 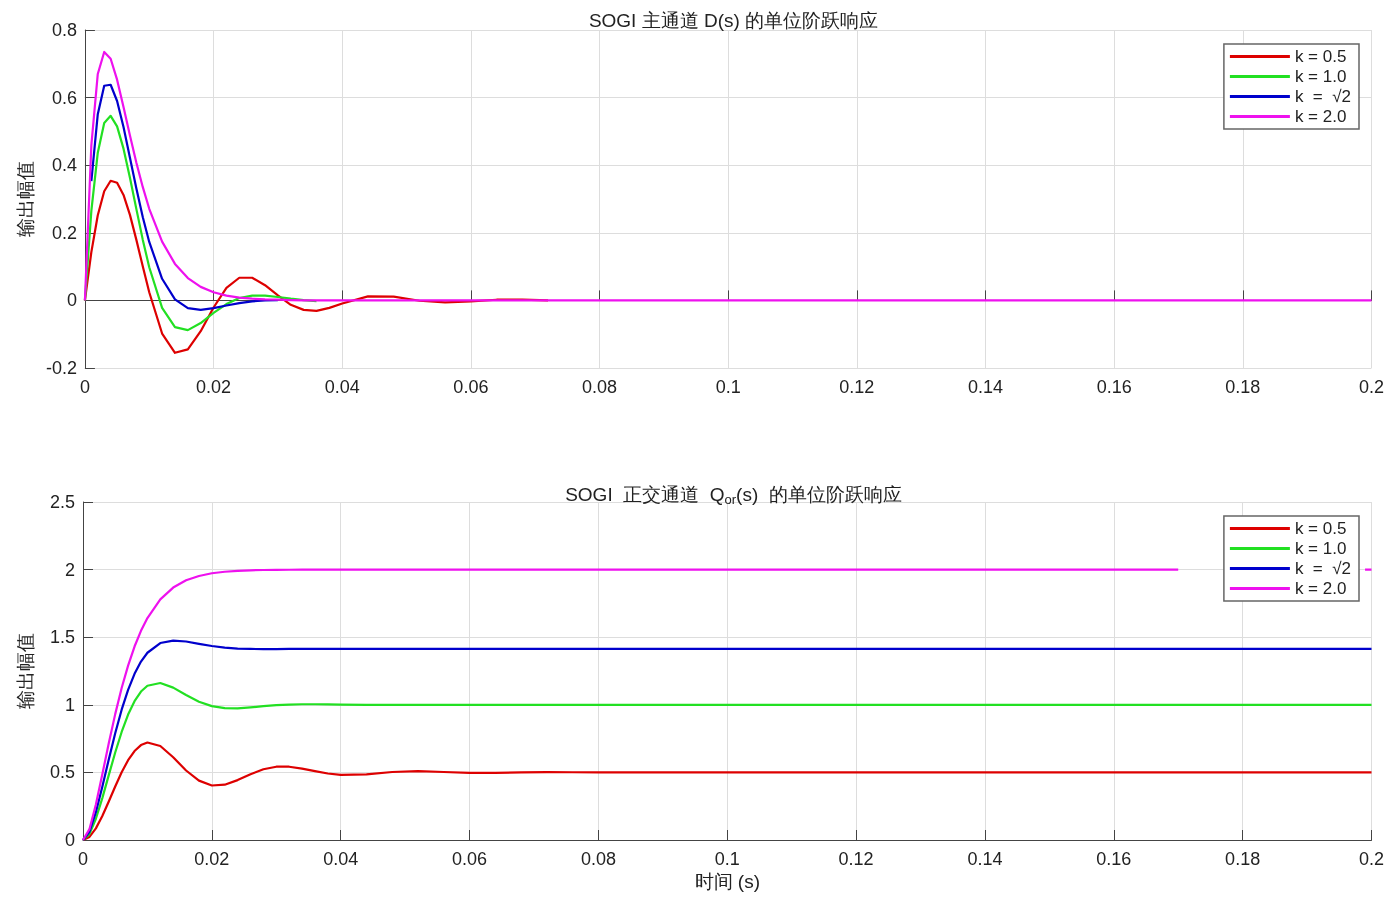 I want to click on y-tick-label: 0.2, so click(x=64, y=232).